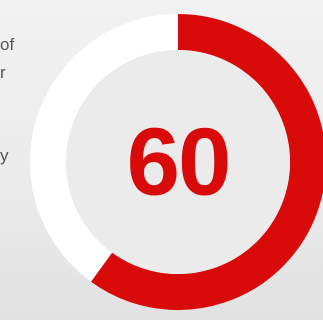  Describe the element at coordinates (3, 72) in the screenshot. I see `side-text-line: r` at that location.